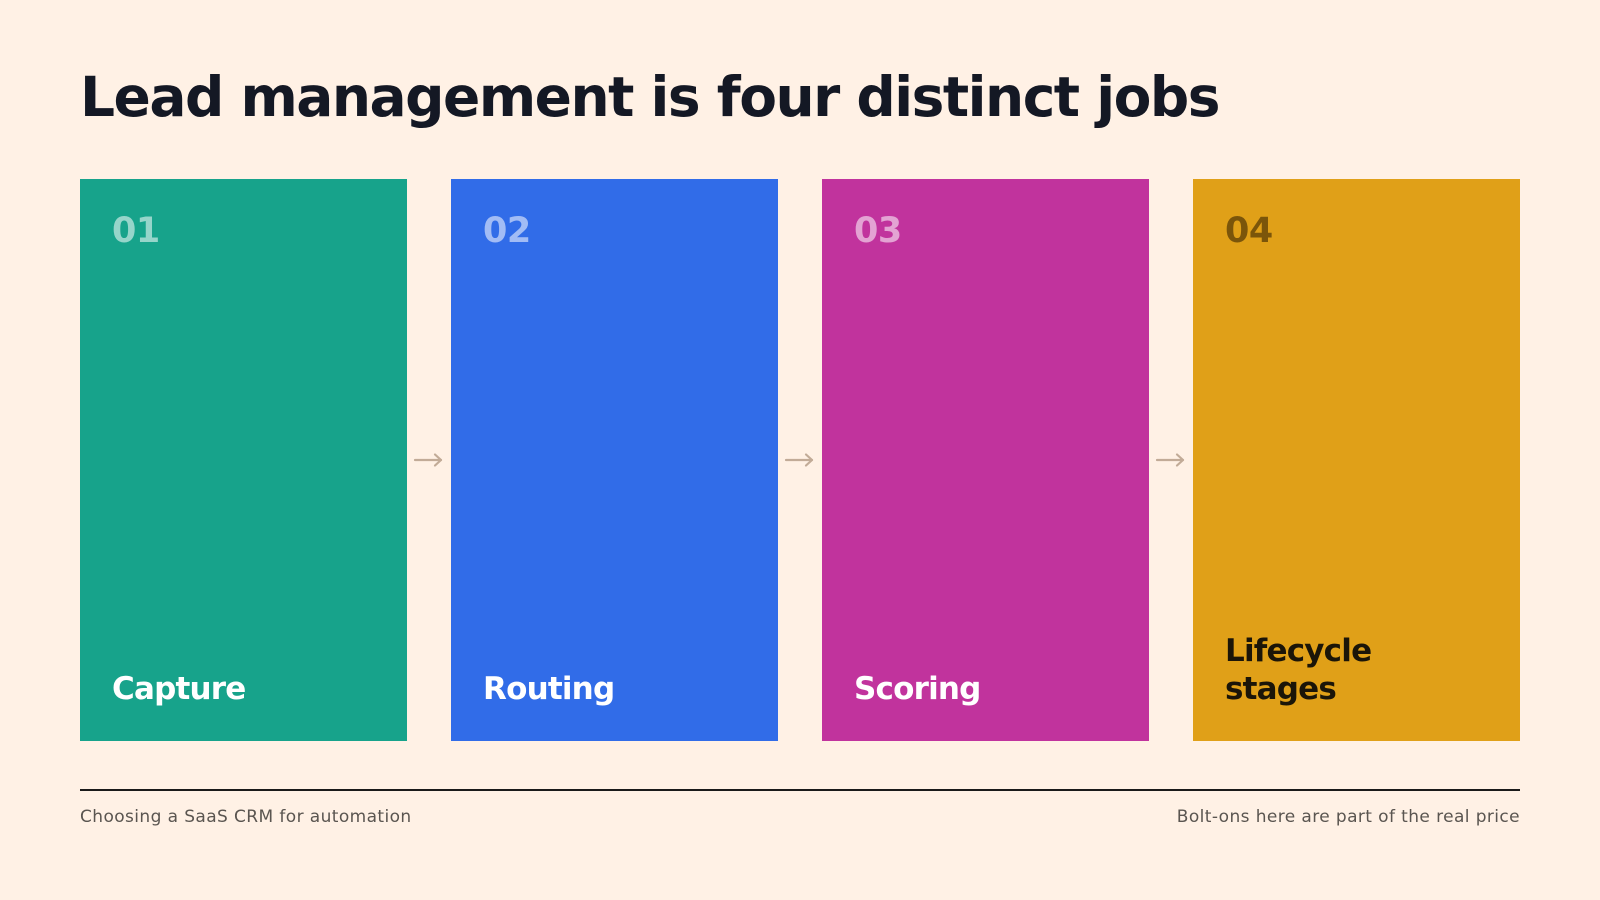 This screenshot has width=1600, height=900. I want to click on footer-divider, so click(800, 790).